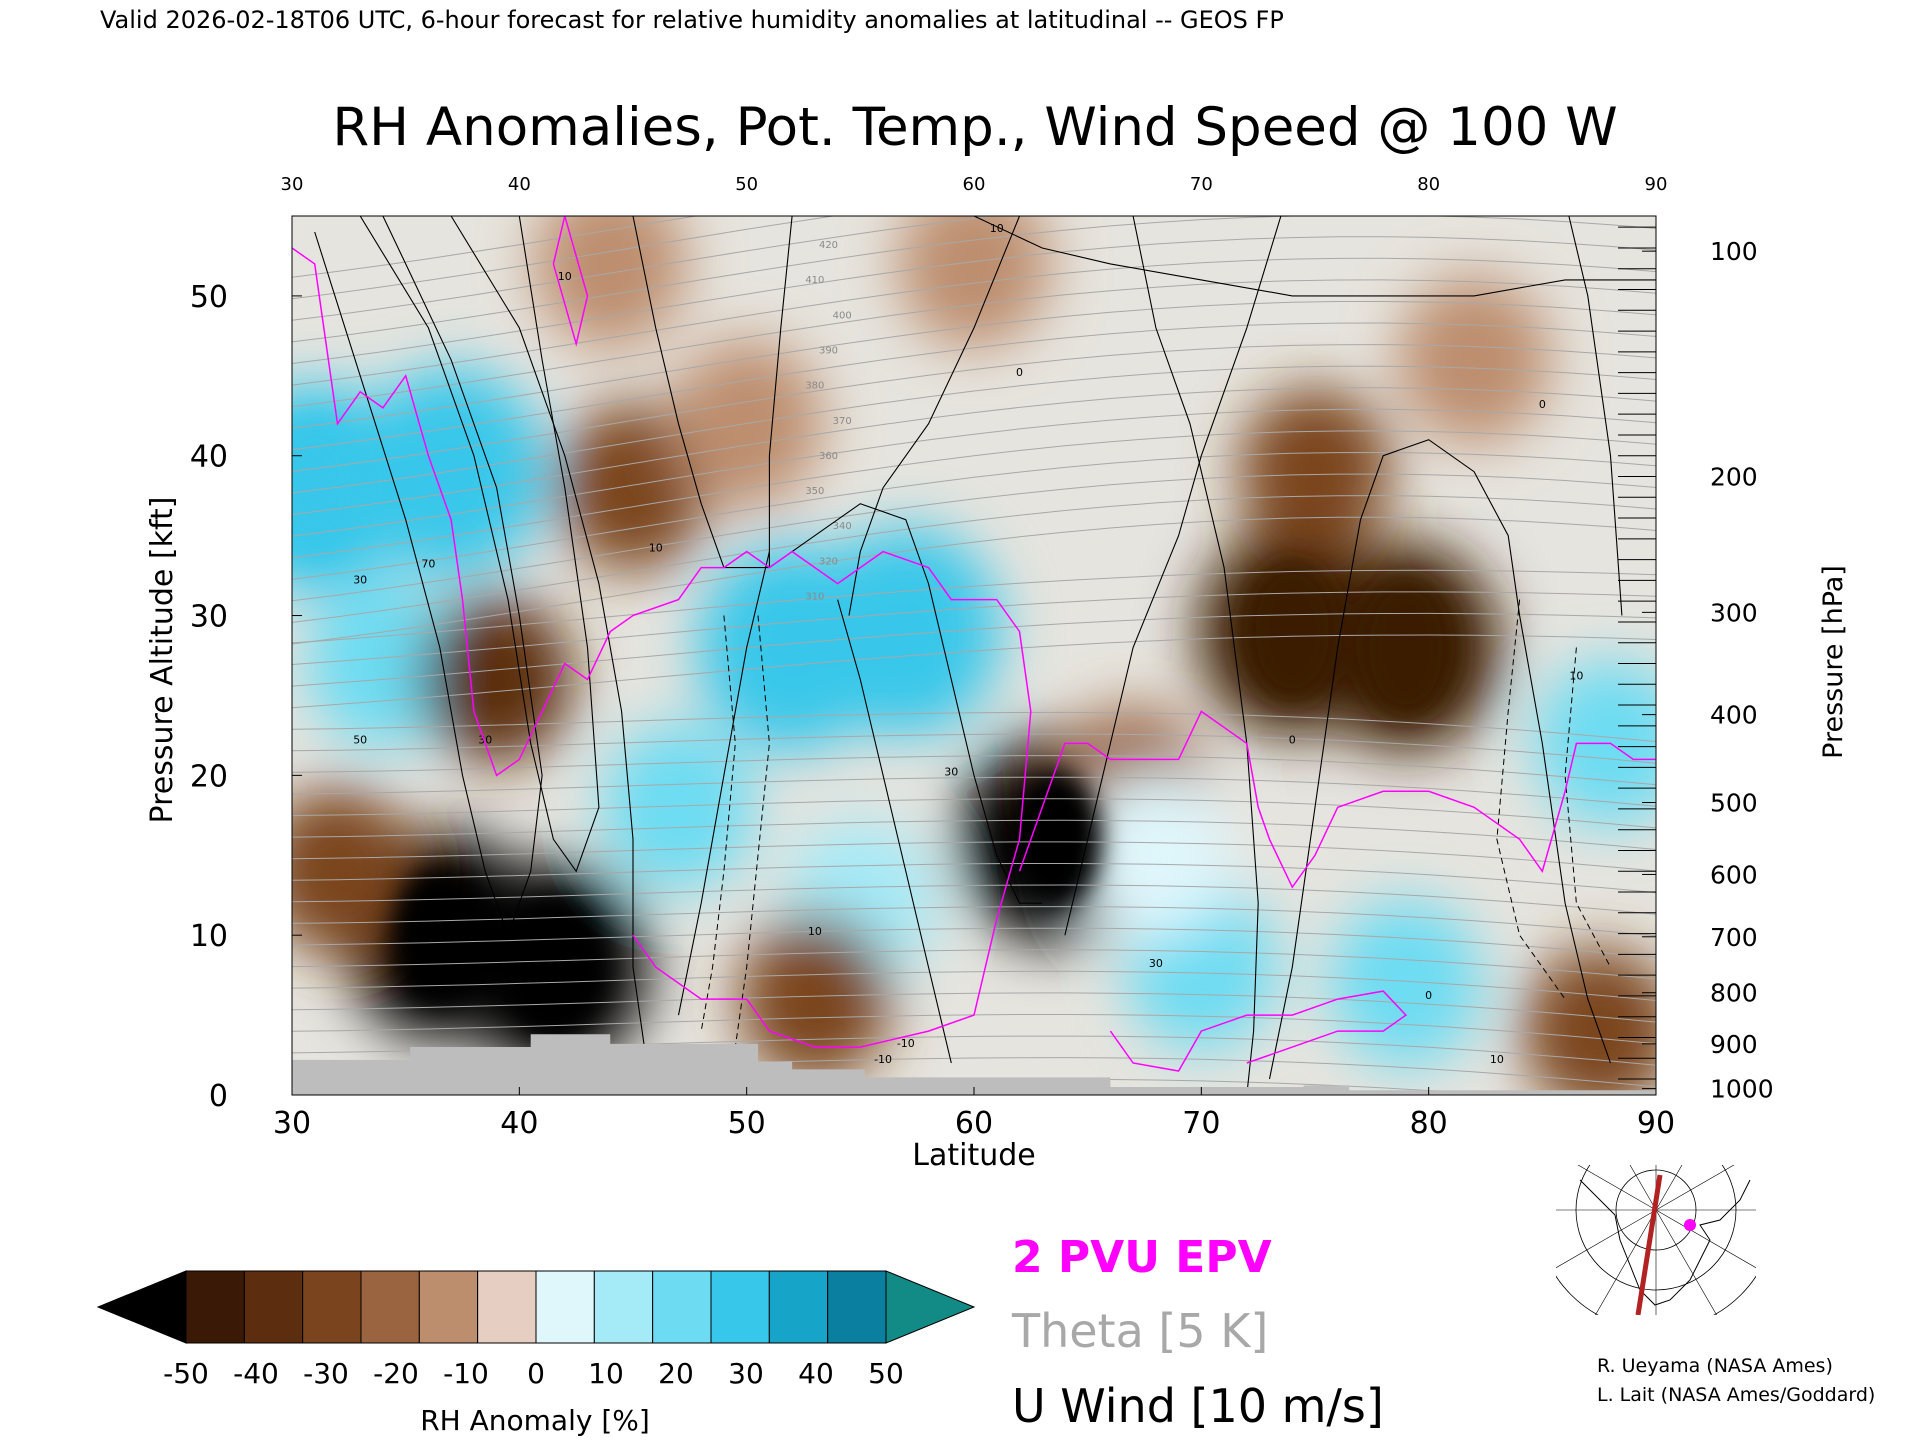 This screenshot has height=1444, width=1920. What do you see at coordinates (828, 561) in the screenshot?
I see `theta-label: 320` at bounding box center [828, 561].